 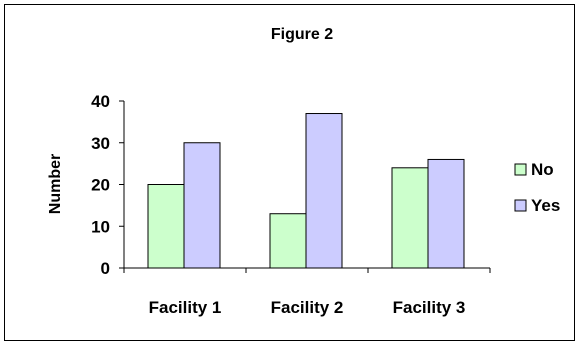 What do you see at coordinates (100, 101) in the screenshot?
I see `y-tick-label: 40` at bounding box center [100, 101].